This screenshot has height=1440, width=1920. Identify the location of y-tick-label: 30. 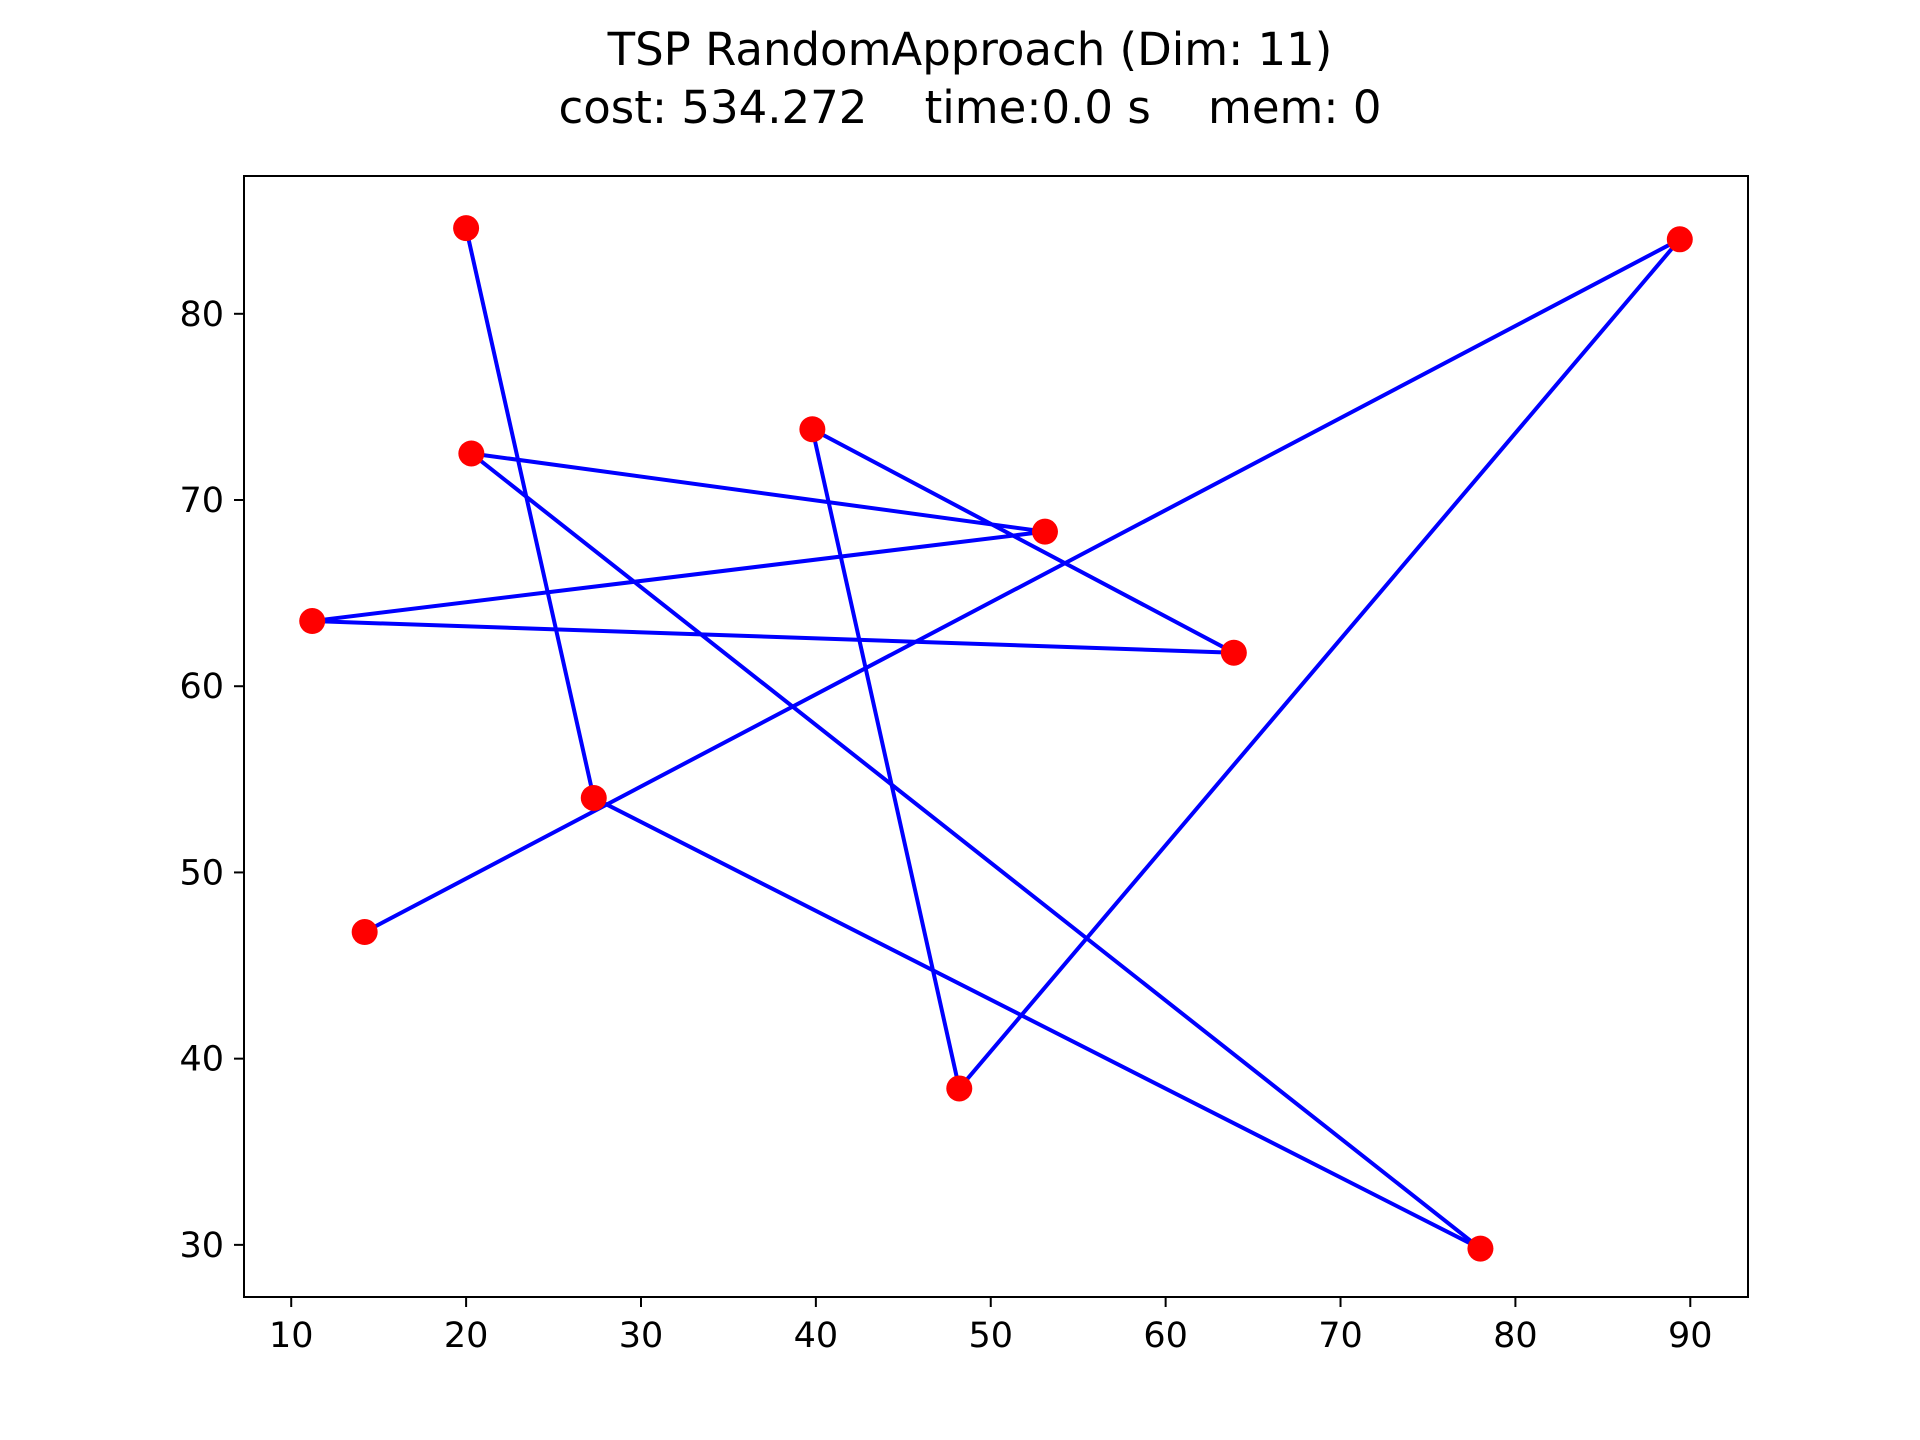
(201, 1246).